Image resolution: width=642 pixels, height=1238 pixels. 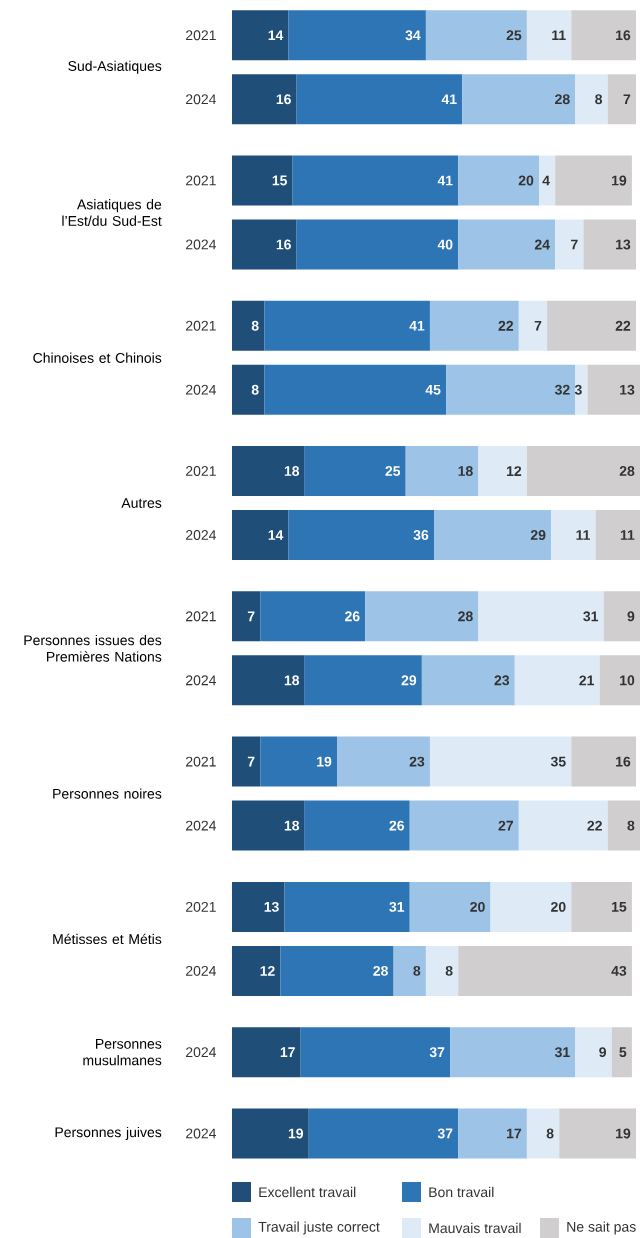 I want to click on legend-label: Ne sait pas, so click(x=601, y=1228).